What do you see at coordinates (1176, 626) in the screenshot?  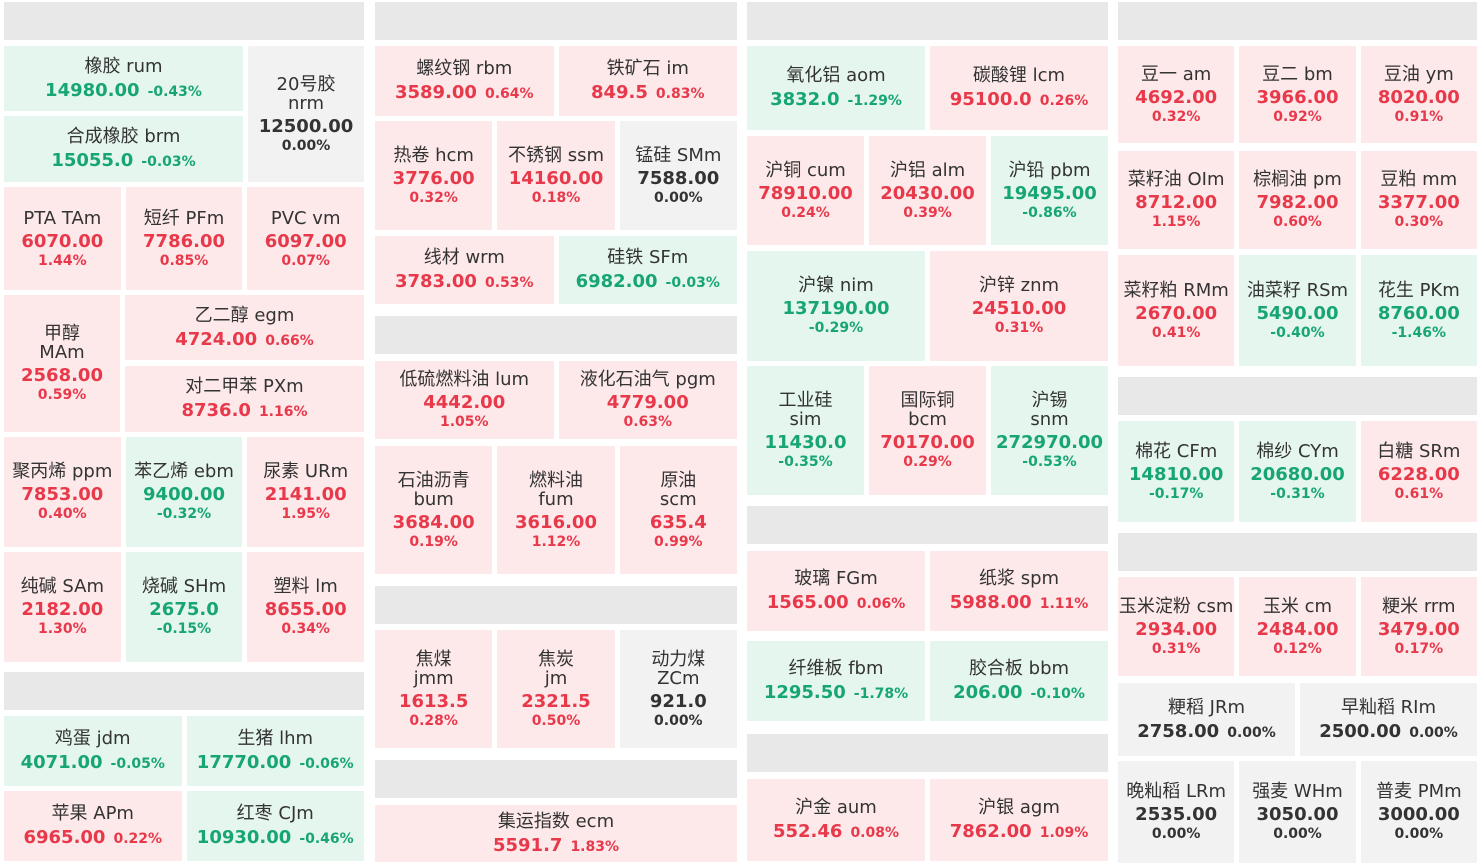 I see `quote-cell-csm: 玉米淀粉 csm 2934.00 0.31%` at bounding box center [1176, 626].